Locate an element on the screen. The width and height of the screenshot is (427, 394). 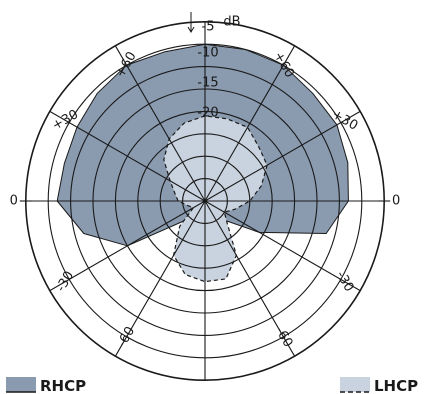
legend-swatch-rhcp is located at coordinates (21, 384).